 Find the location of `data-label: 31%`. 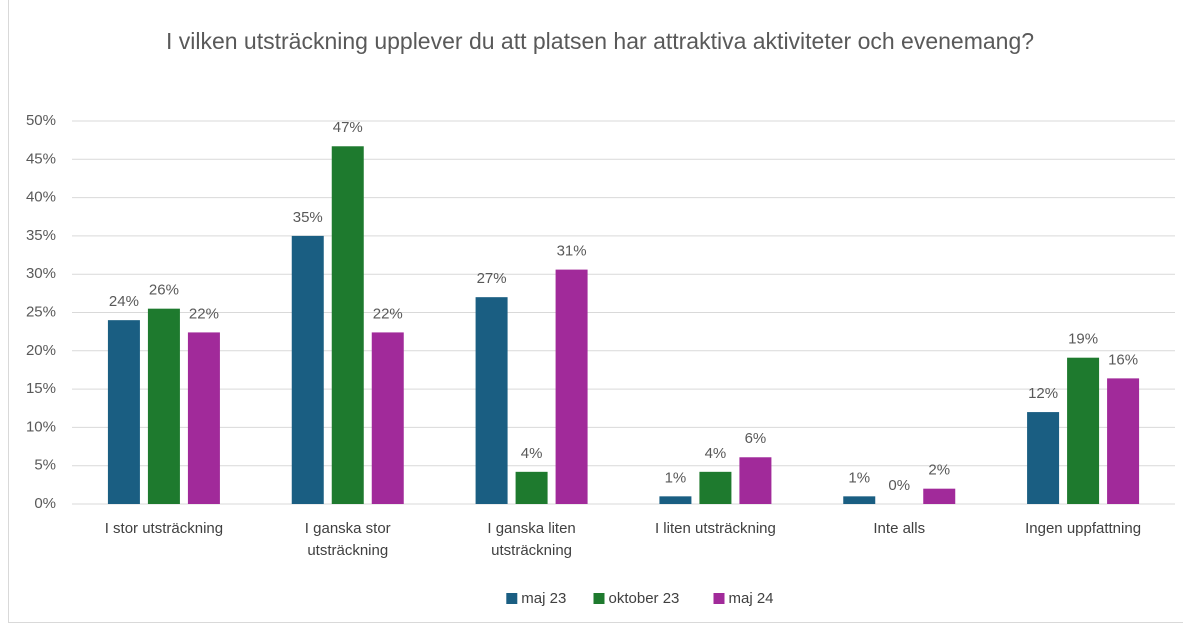

data-label: 31% is located at coordinates (572, 251).